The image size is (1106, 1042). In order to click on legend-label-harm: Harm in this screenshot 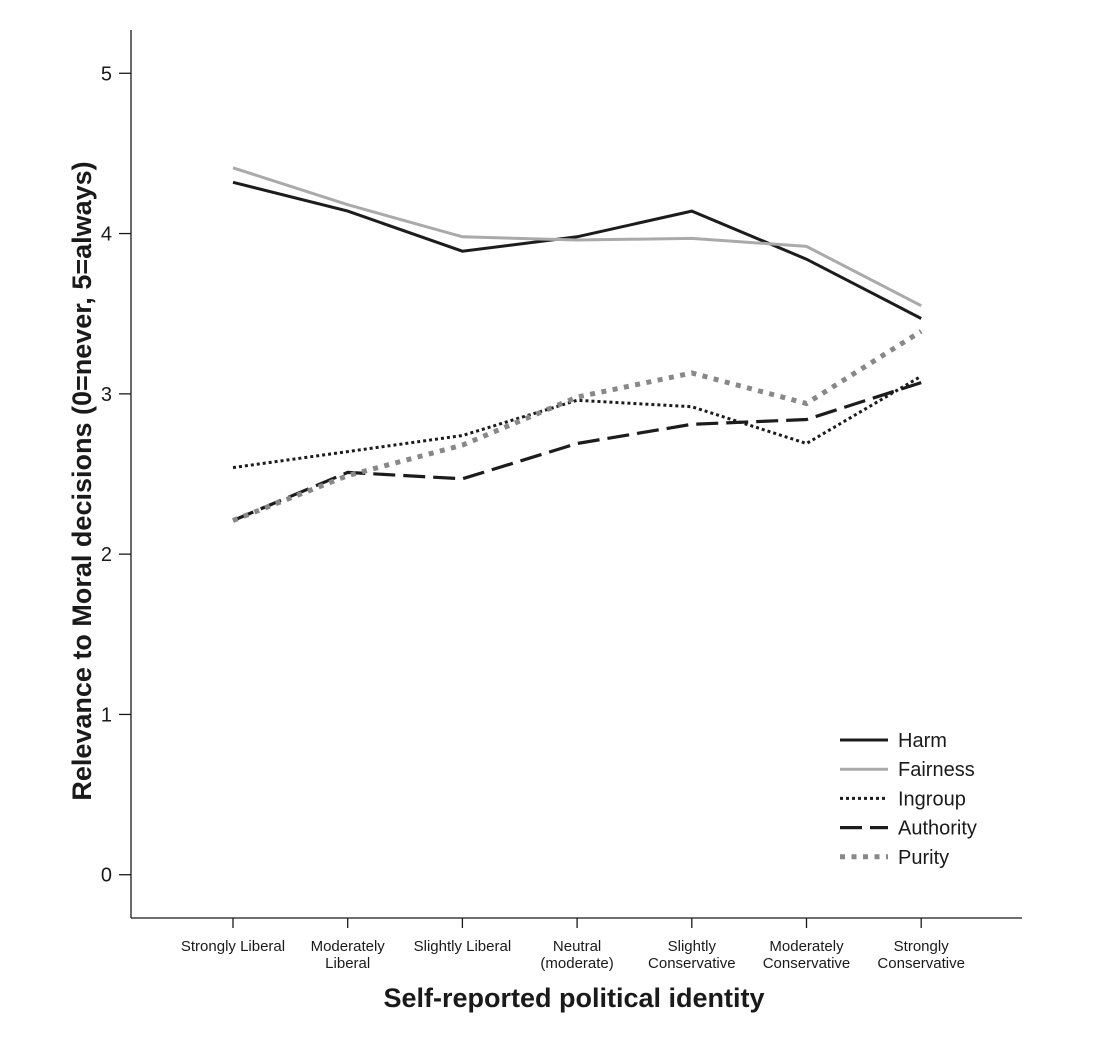, I will do `click(922, 741)`.